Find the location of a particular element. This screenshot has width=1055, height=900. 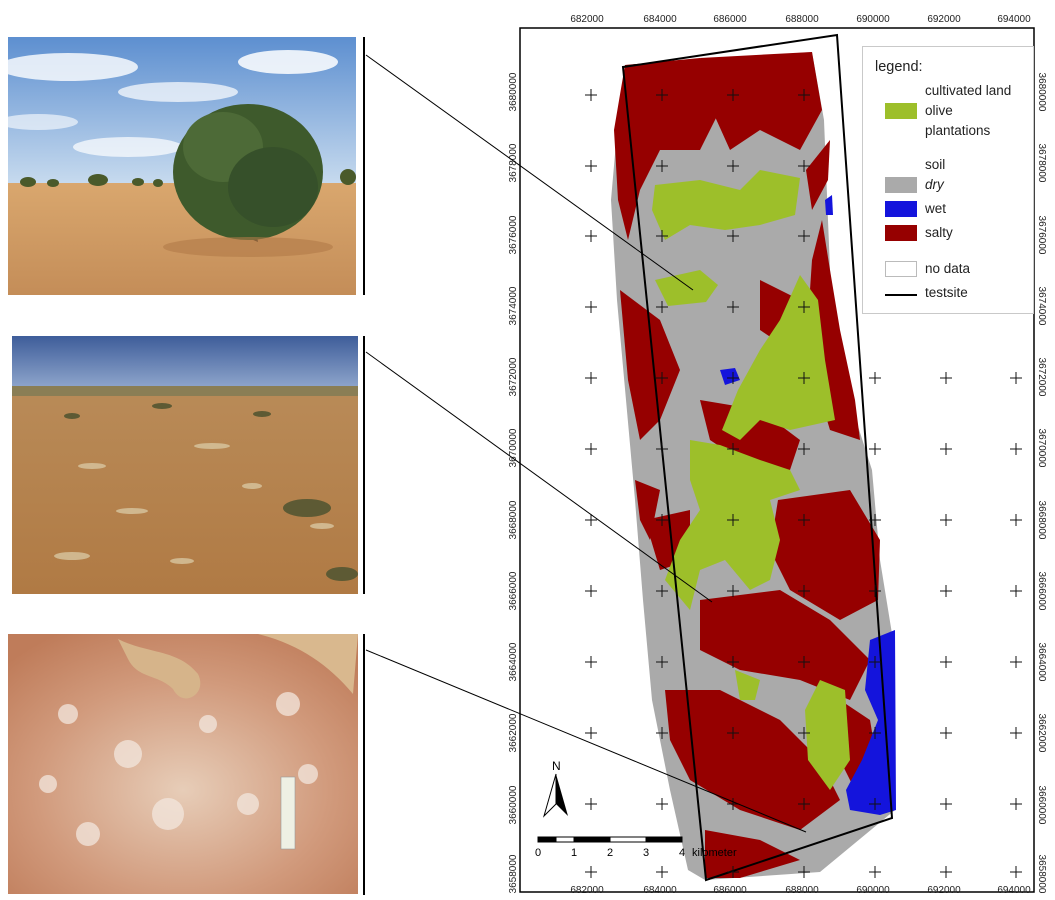

legend-dry: dry is located at coordinates (934, 184).